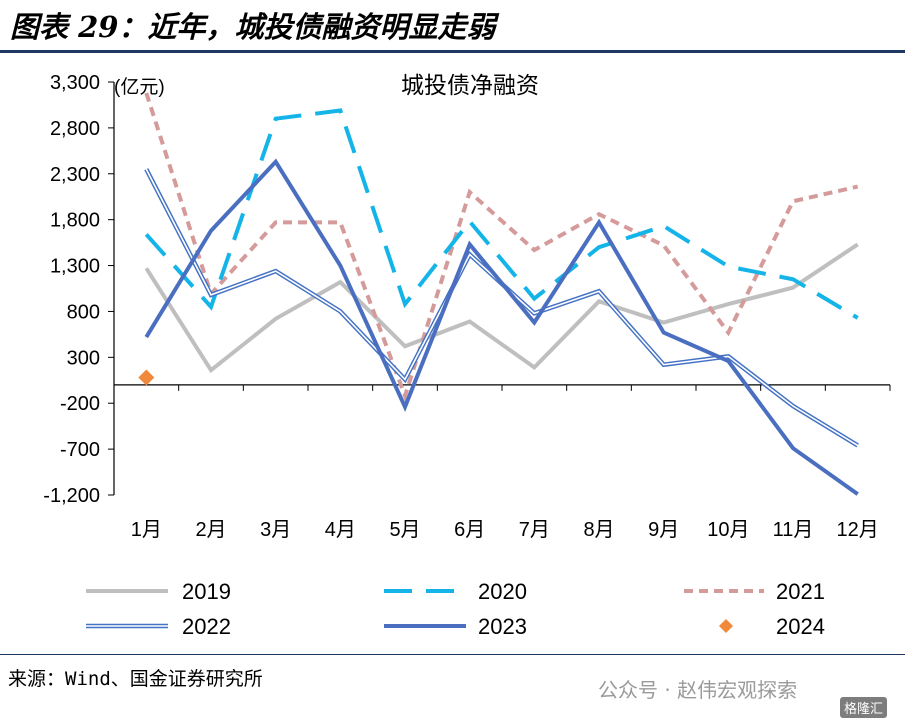 The height and width of the screenshot is (721, 905). I want to click on legend-2024-swatch, so click(726, 626).